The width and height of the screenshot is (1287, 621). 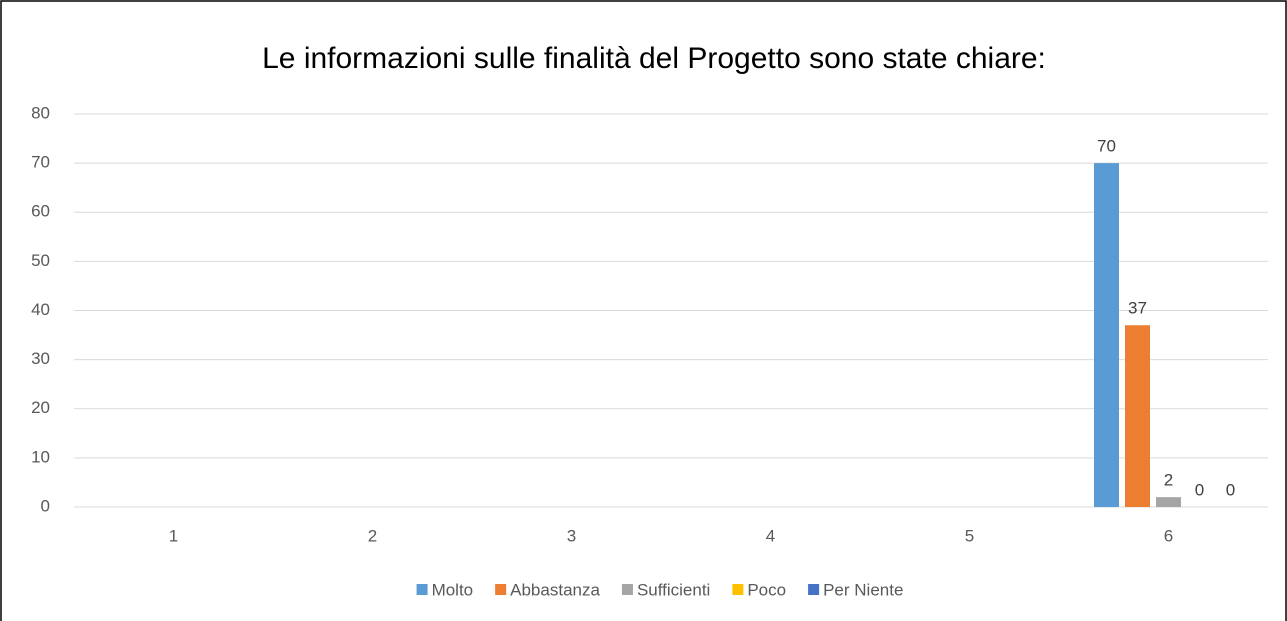 I want to click on y-tick-label: 60, so click(x=40, y=211).